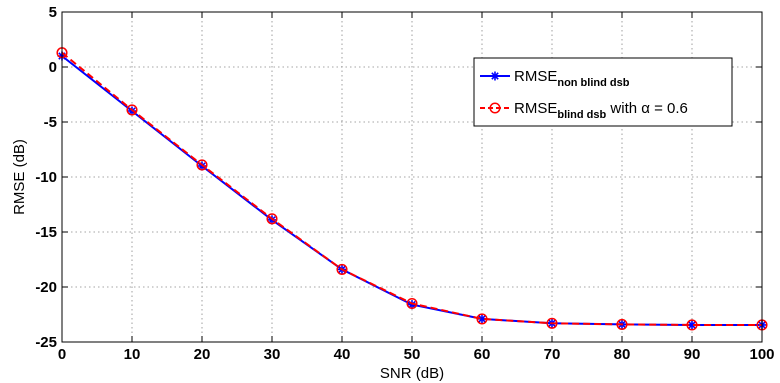 This screenshot has width=780, height=383. What do you see at coordinates (692, 354) in the screenshot?
I see `x-tick-label: 90` at bounding box center [692, 354].